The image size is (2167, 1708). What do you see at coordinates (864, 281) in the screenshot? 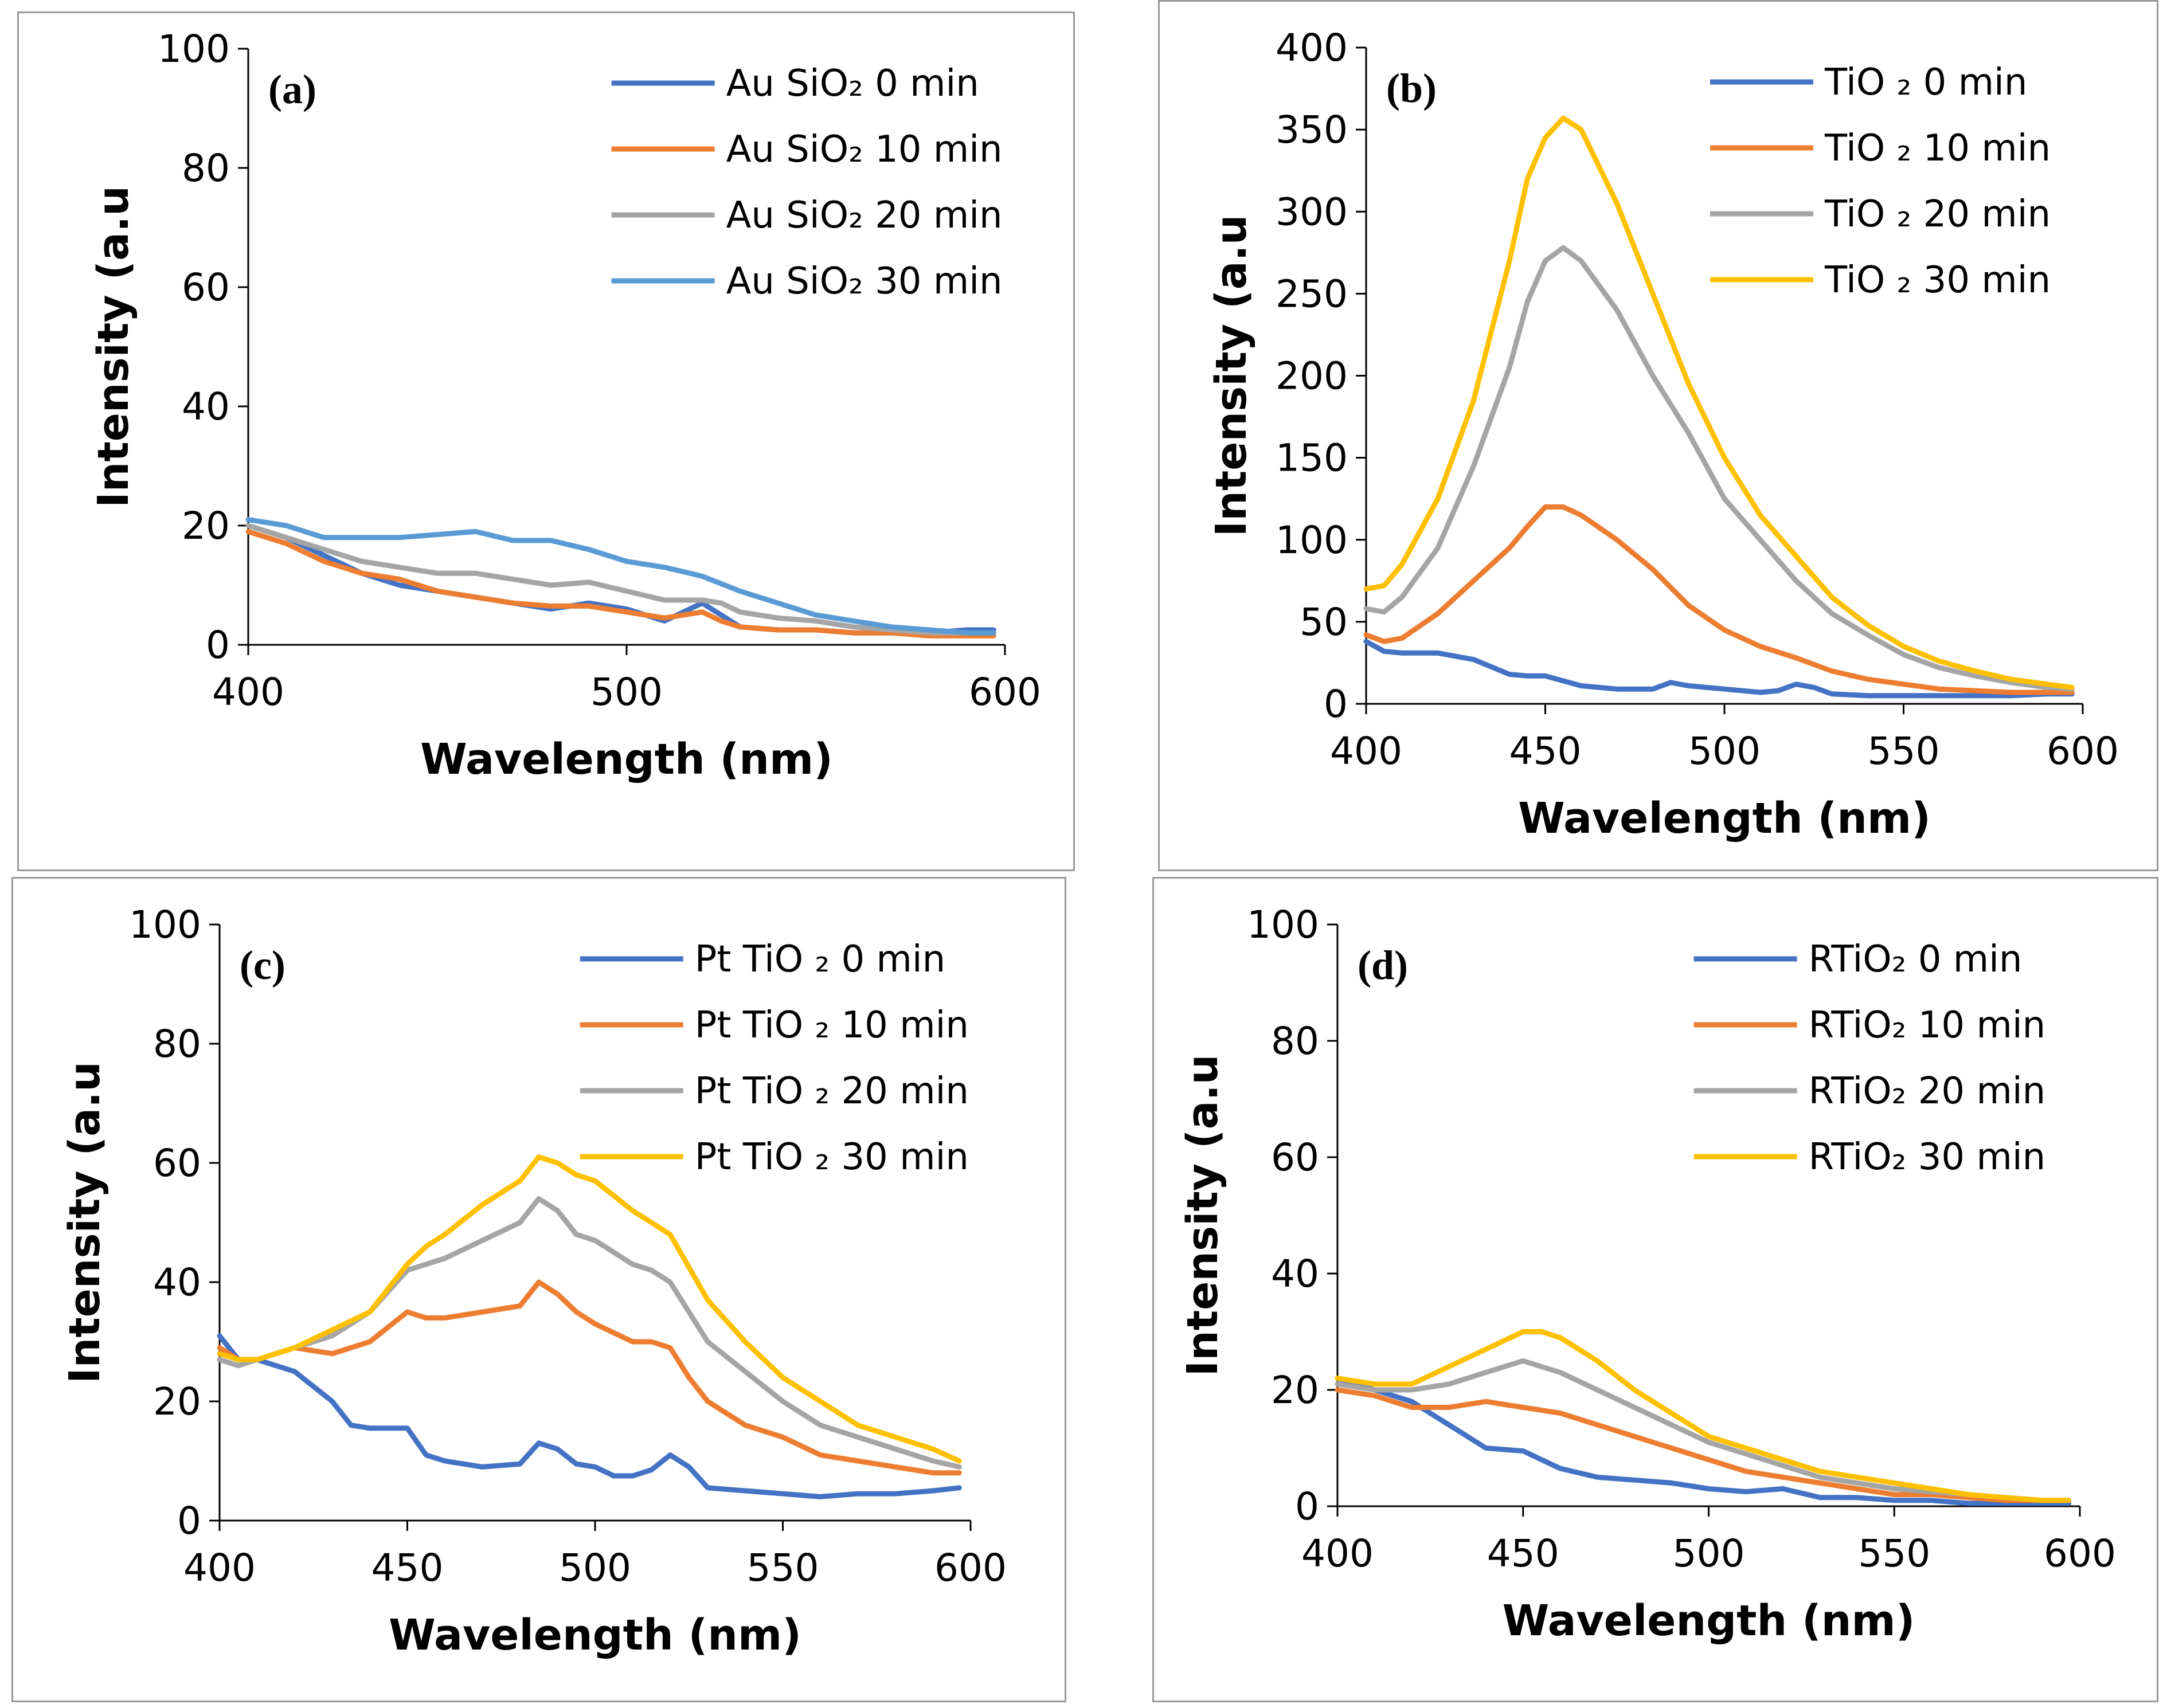
I see `legend-label-3: Au SiO₂ 30 min` at bounding box center [864, 281].